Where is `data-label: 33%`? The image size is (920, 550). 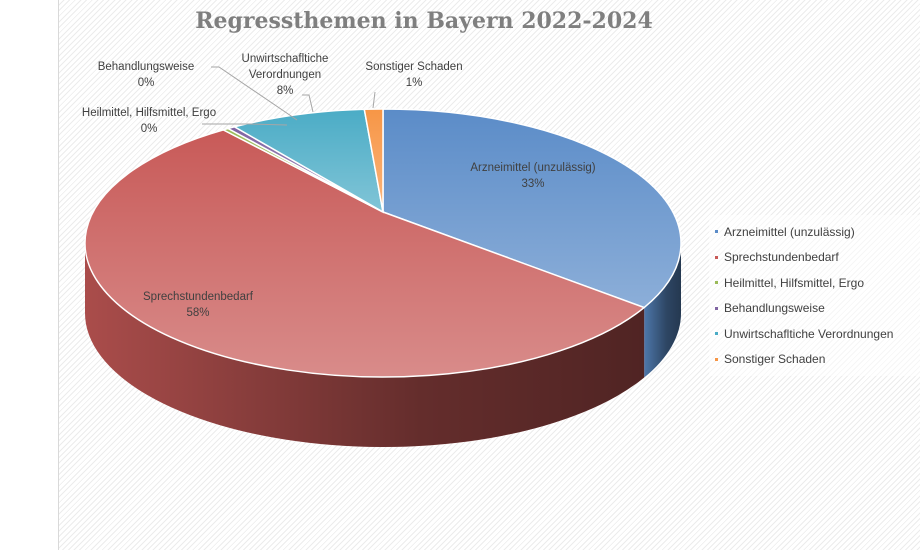 data-label: 33% is located at coordinates (532, 184).